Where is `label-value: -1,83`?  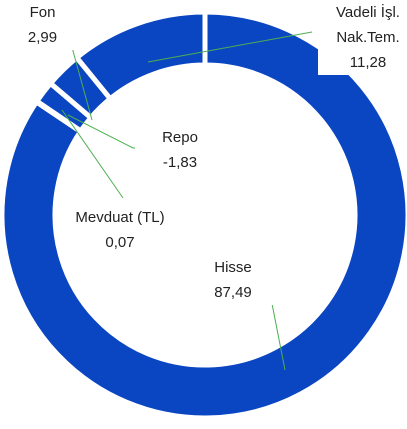
label-value: -1,83 is located at coordinates (180, 162).